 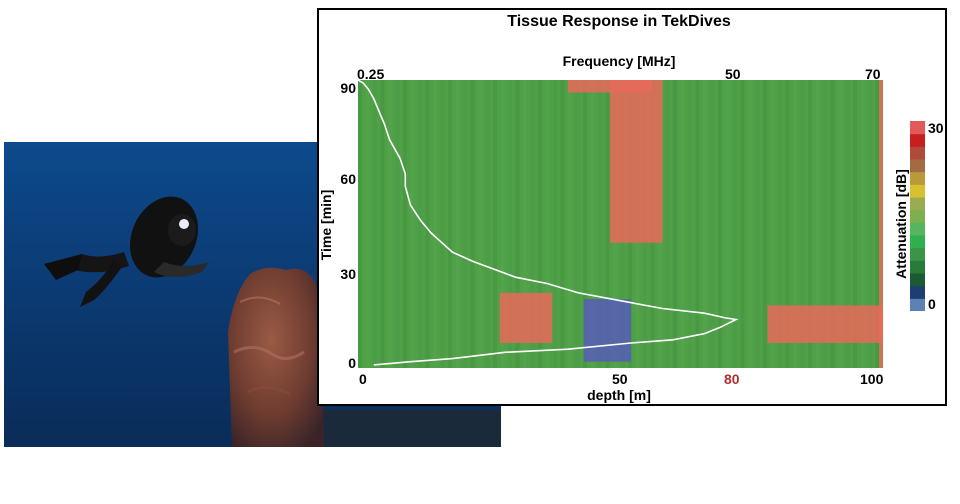 I want to click on top-tick-label: 50, so click(x=733, y=74).